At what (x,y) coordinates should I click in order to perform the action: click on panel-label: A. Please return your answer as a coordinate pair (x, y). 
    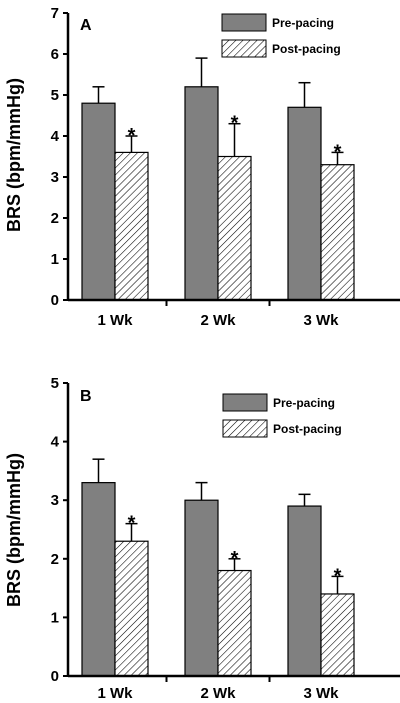
    Looking at the image, I should click on (86, 25).